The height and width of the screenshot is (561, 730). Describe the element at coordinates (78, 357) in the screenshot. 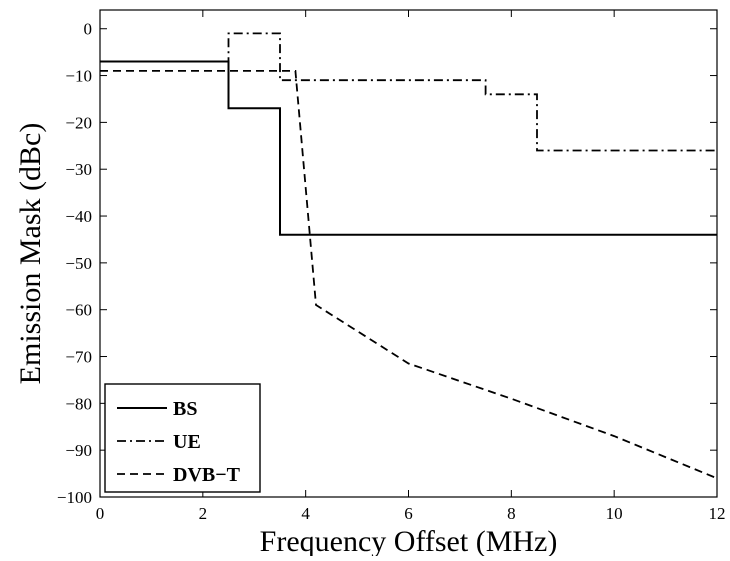

I see `y-tick-label: −70` at that location.